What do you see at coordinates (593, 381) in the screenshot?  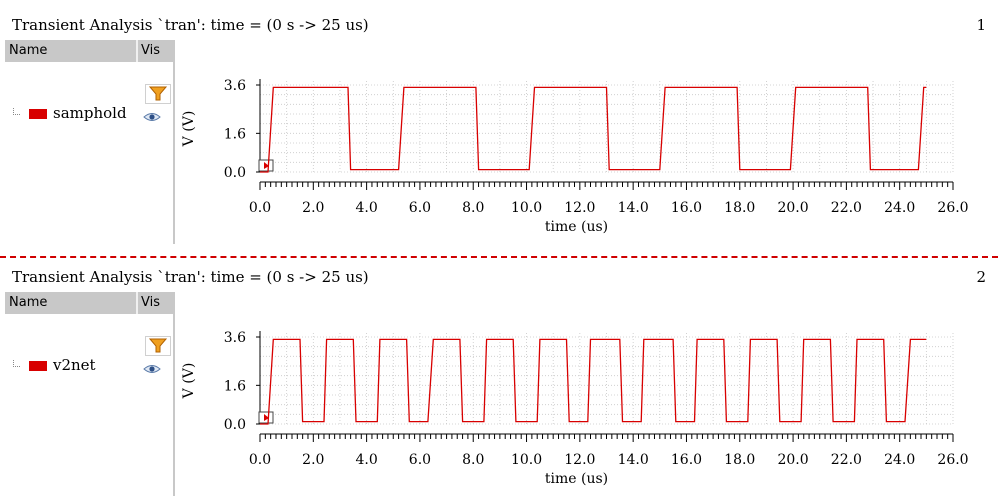 I see `series-line-v2net` at bounding box center [593, 381].